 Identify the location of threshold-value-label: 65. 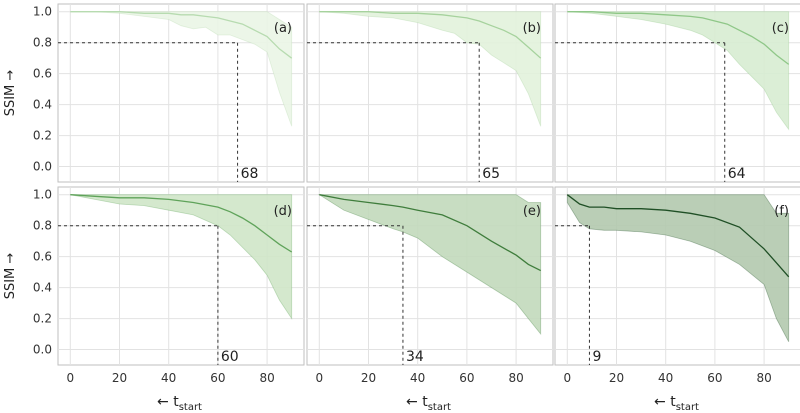
(491, 174).